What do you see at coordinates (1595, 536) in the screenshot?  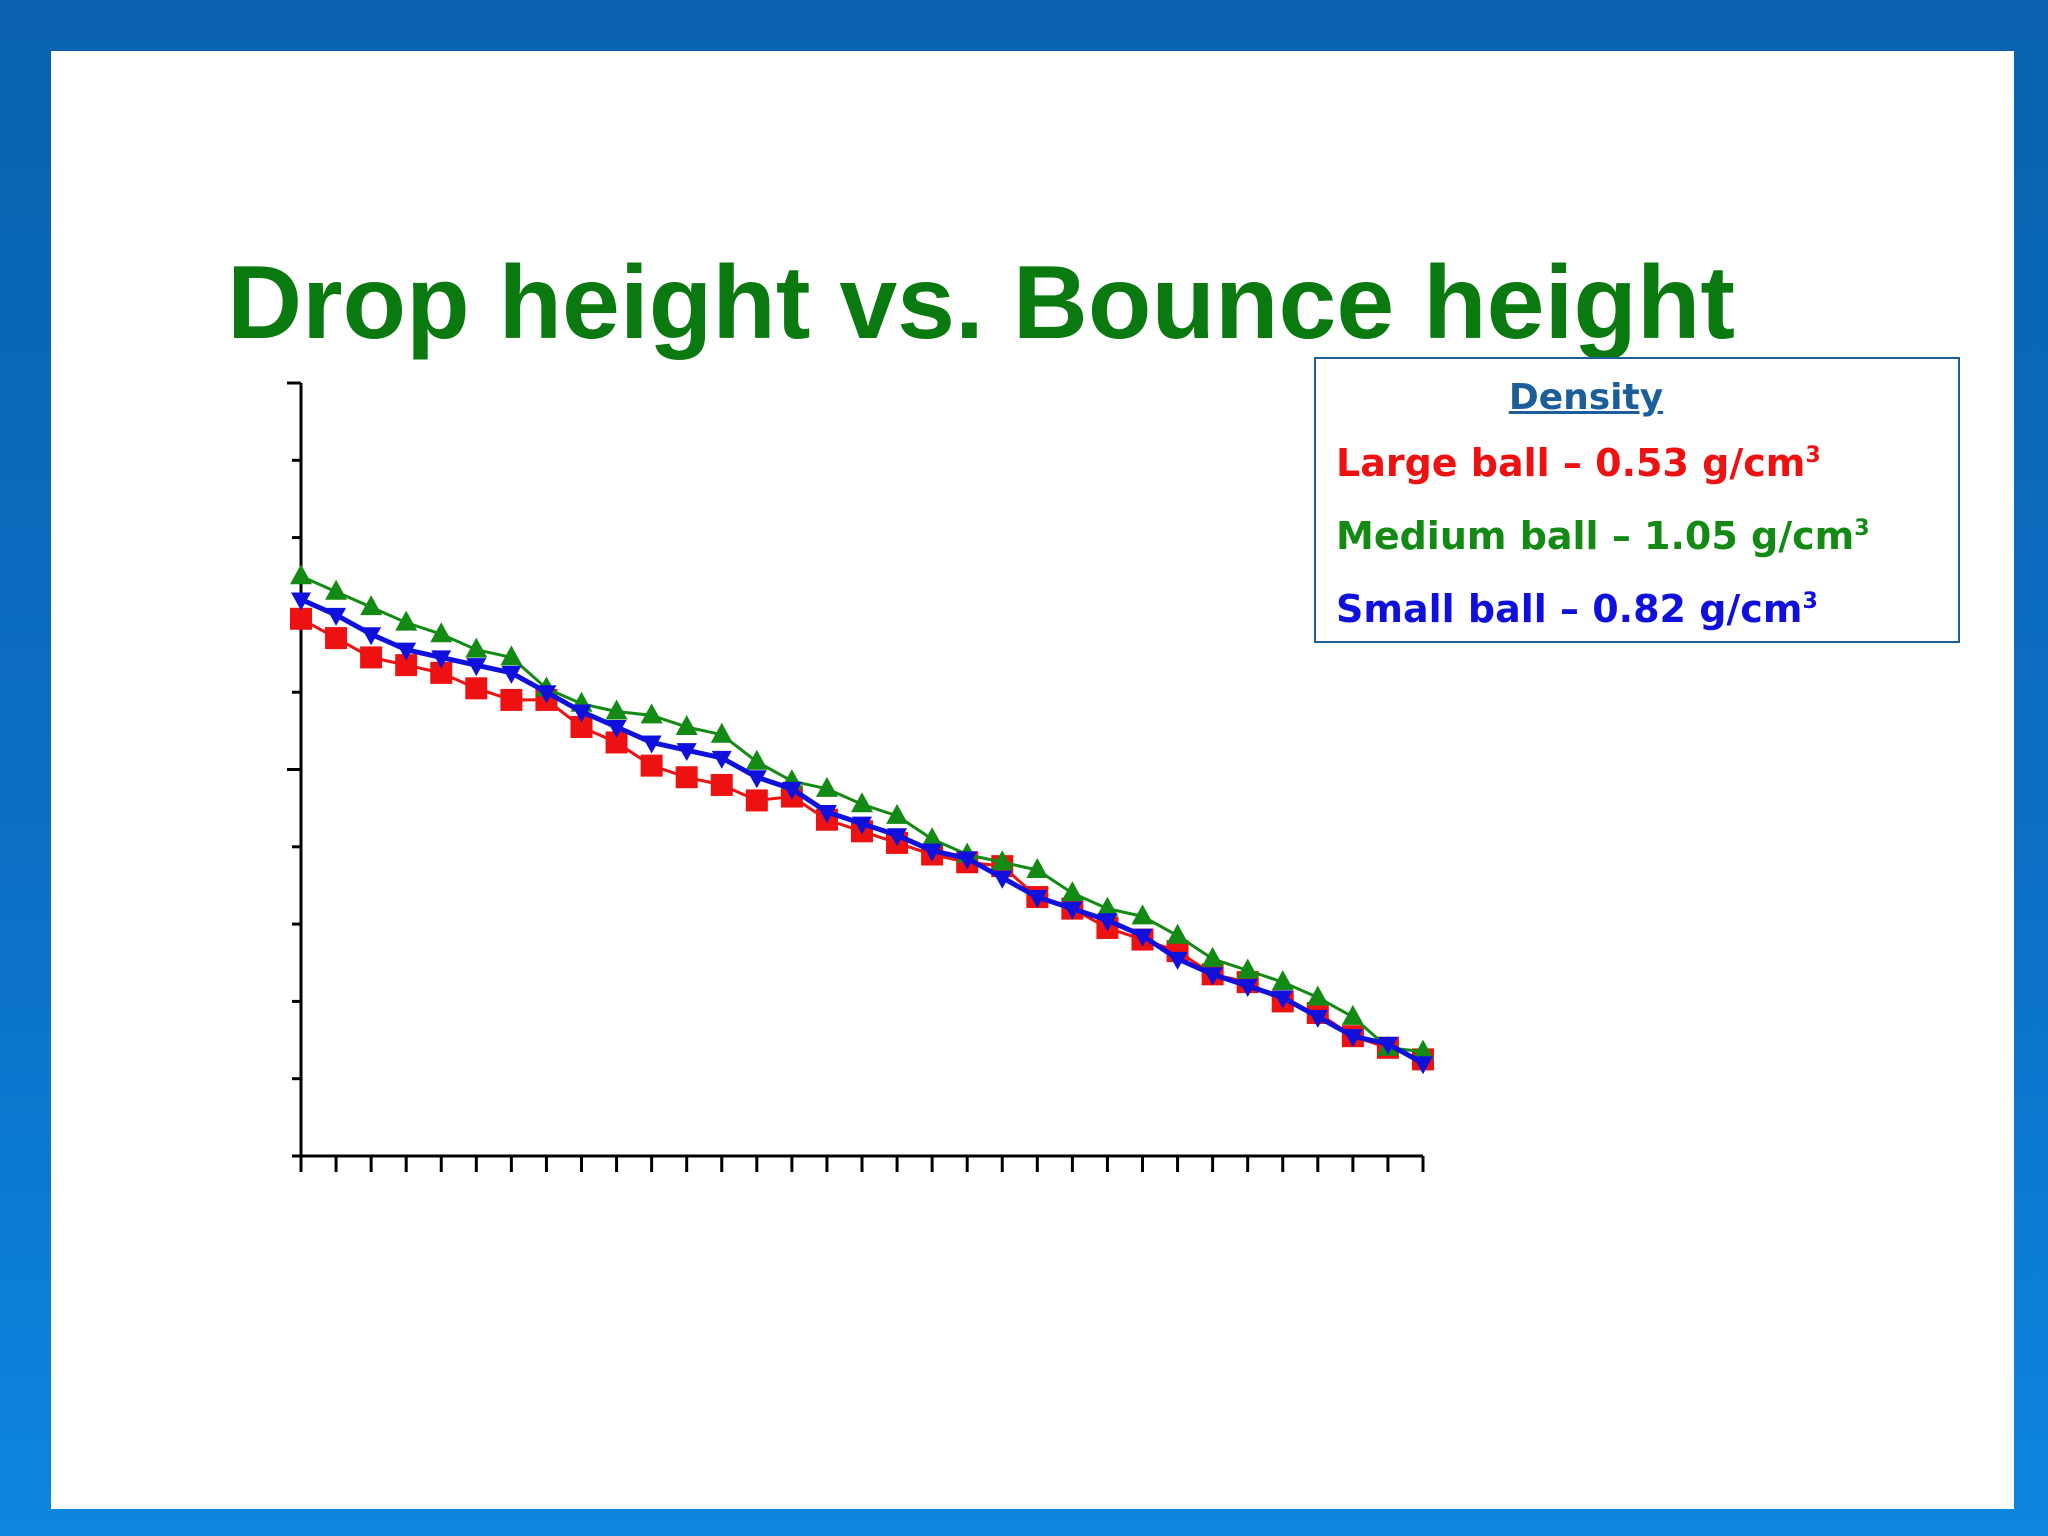 I see `legend-entry-text: Medium ball – 1.05 g/cm` at bounding box center [1595, 536].